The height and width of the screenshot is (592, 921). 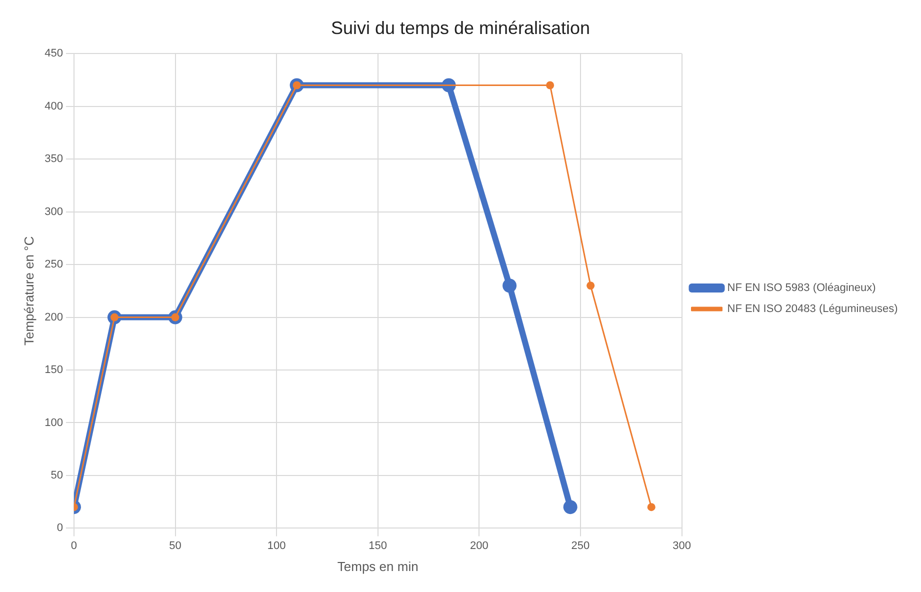 What do you see at coordinates (53, 370) in the screenshot?
I see `y-tick-label: 150` at bounding box center [53, 370].